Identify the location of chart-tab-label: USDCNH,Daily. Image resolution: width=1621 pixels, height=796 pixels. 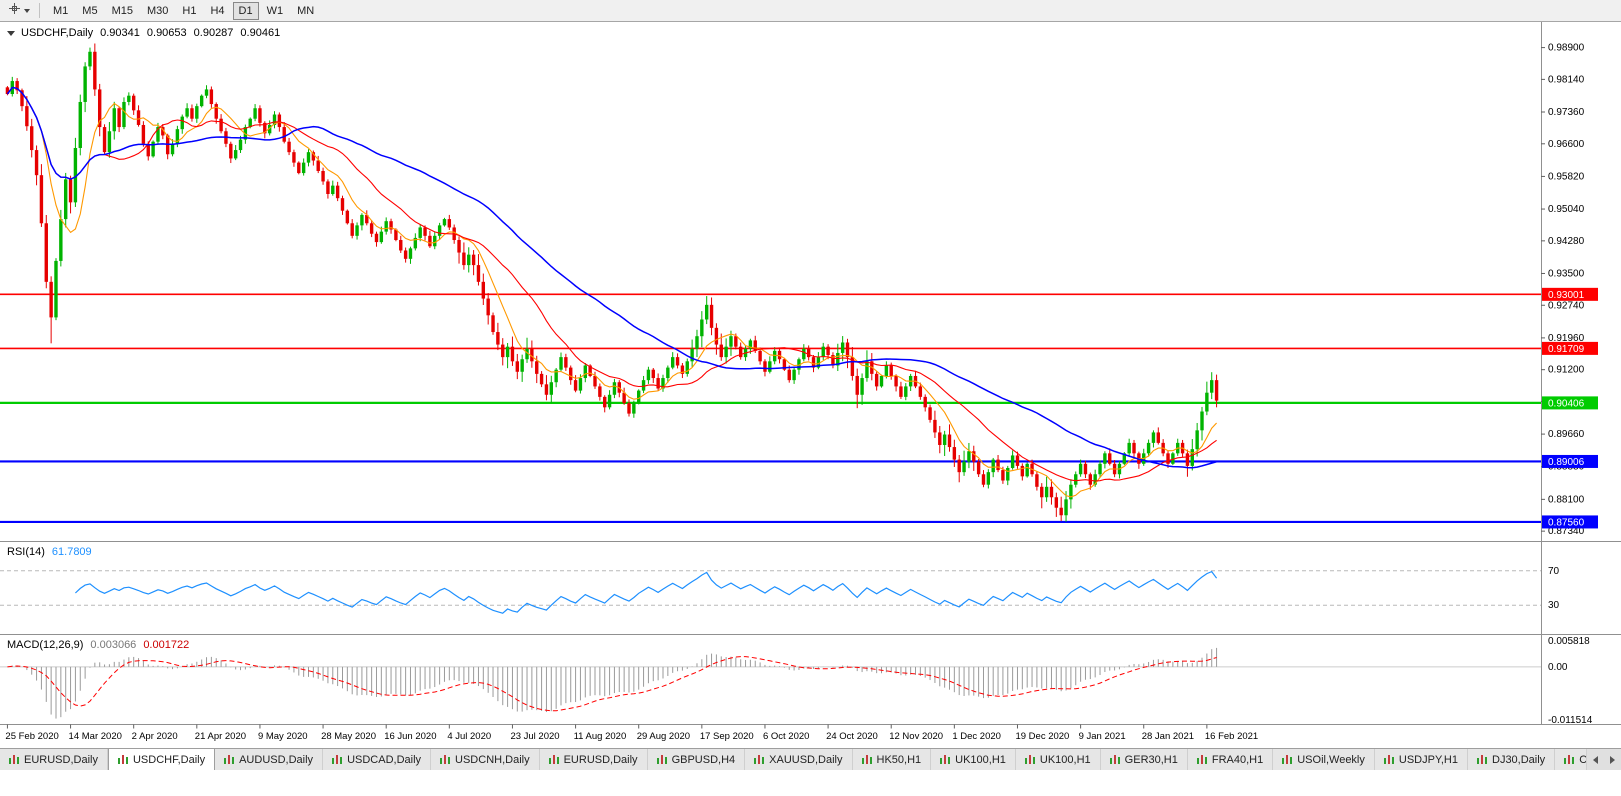
(492, 759).